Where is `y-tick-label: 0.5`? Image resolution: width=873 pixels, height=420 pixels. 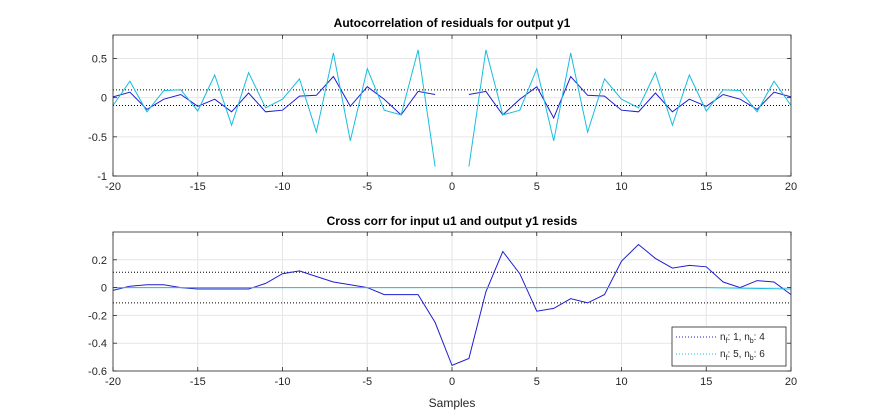 y-tick-label: 0.5 is located at coordinates (99, 60).